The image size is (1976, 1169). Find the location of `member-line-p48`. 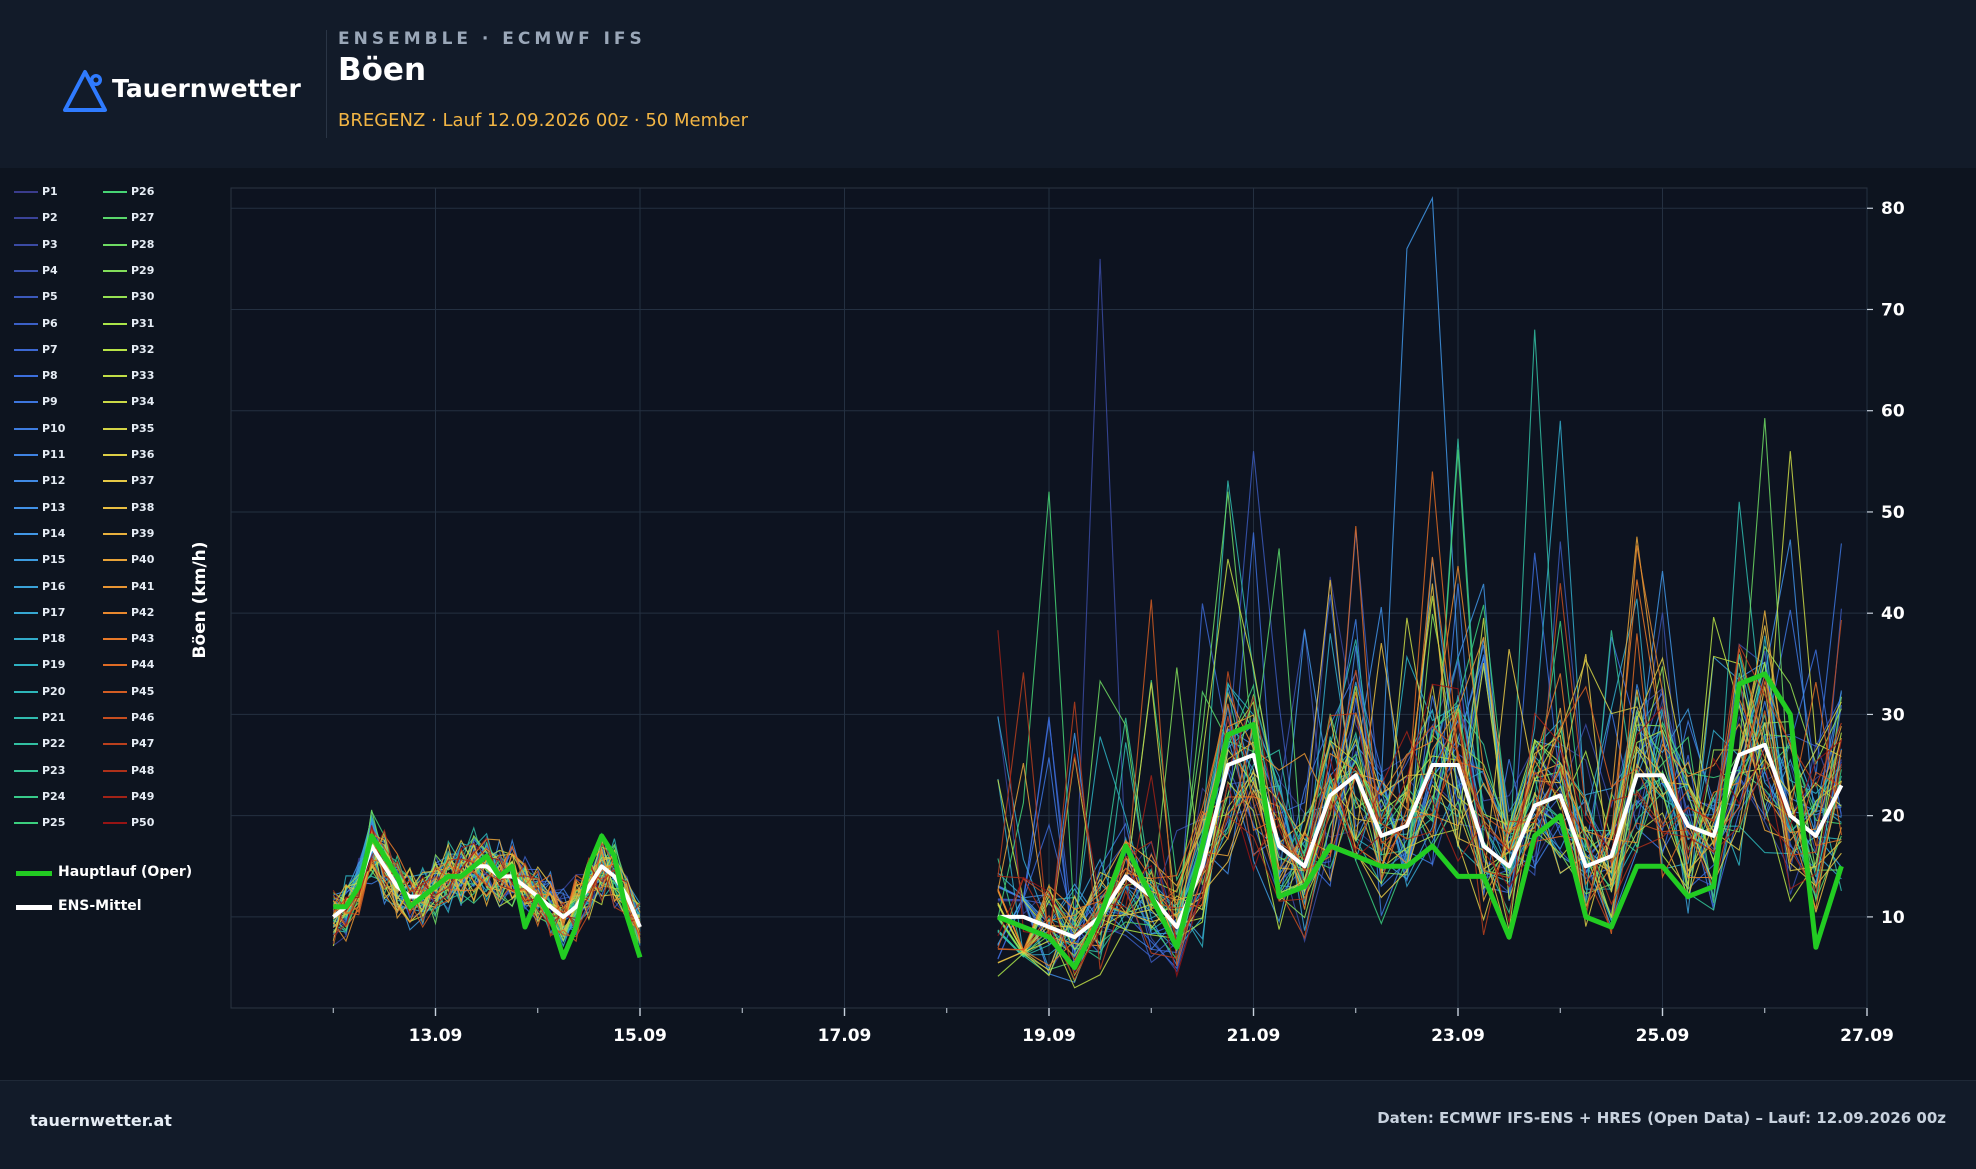

member-line-p48 is located at coordinates (1419, 829).